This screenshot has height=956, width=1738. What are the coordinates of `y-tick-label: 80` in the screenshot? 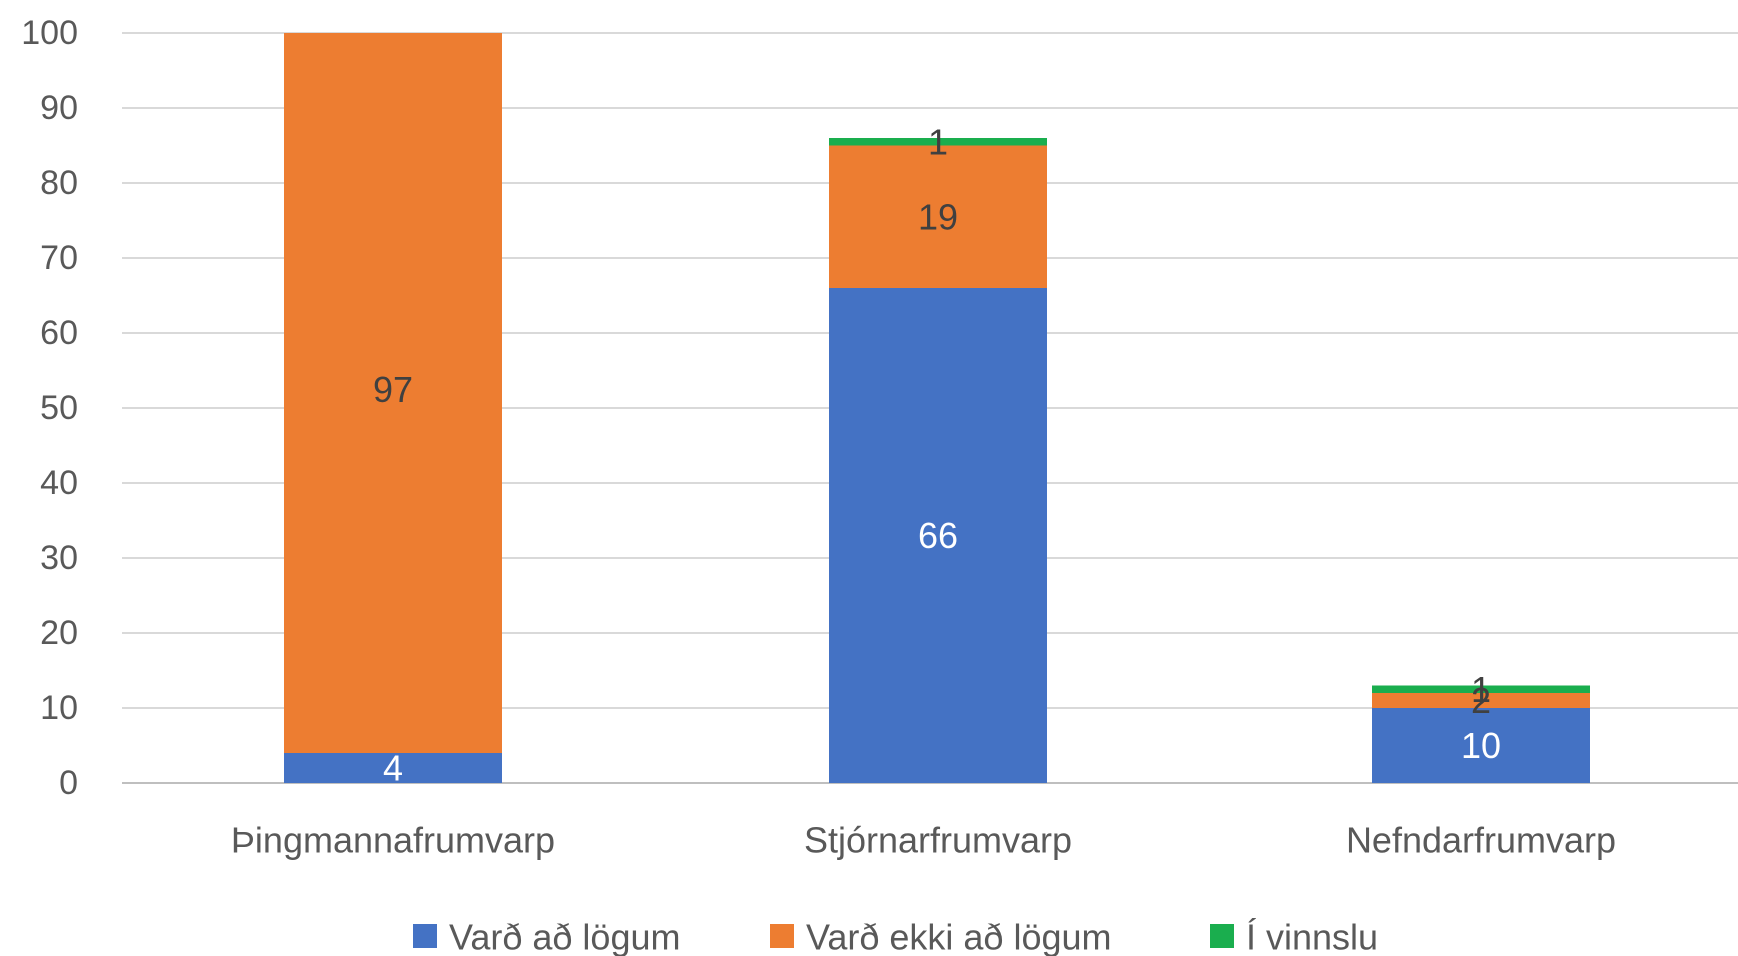 It's located at (59, 183).